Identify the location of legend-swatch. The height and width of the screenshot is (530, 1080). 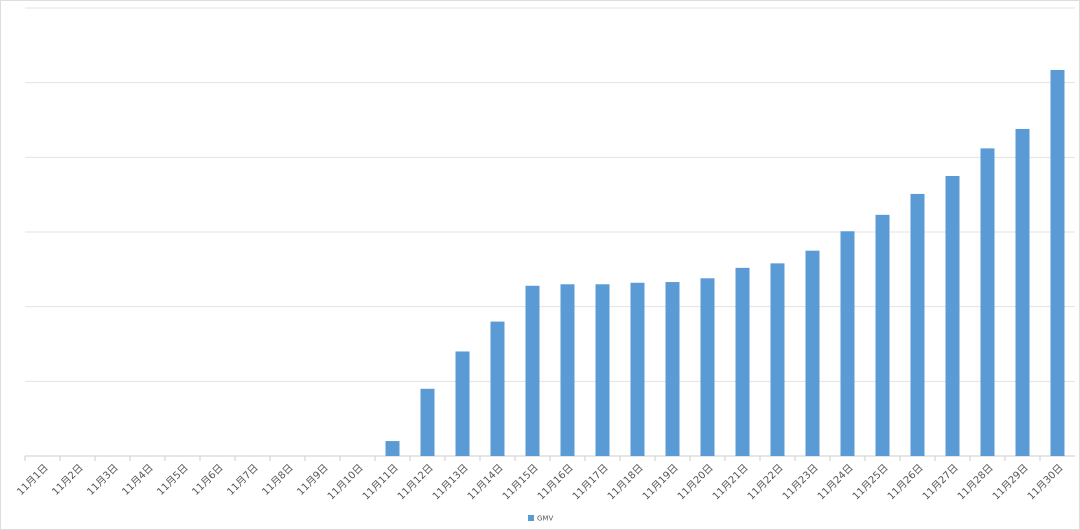
(531, 518).